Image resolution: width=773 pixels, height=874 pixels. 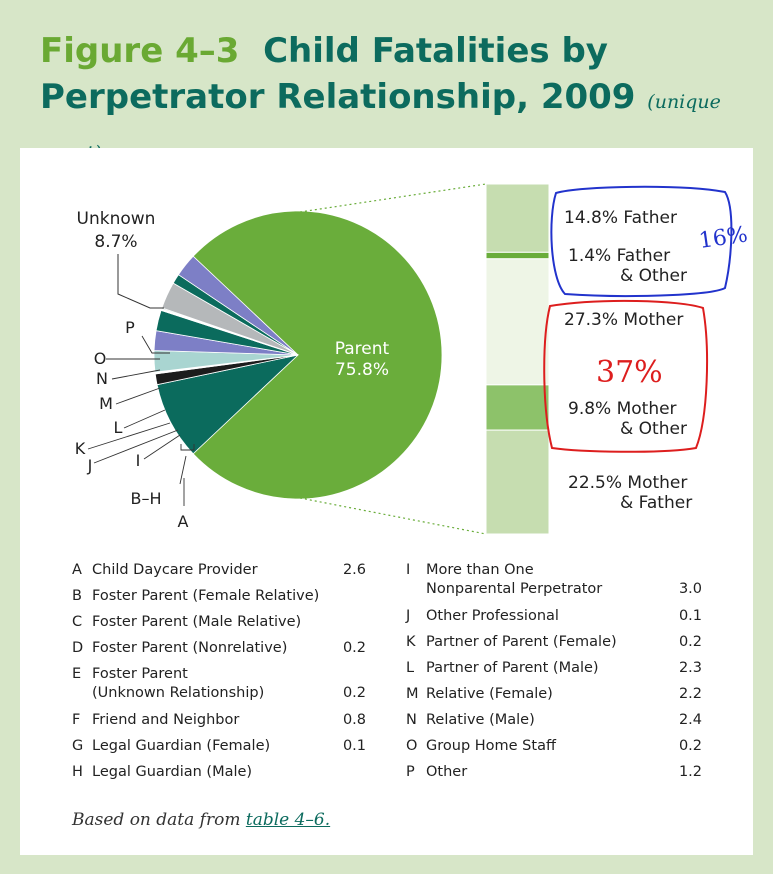 I want to click on annotation-father-circle, so click(x=641, y=241).